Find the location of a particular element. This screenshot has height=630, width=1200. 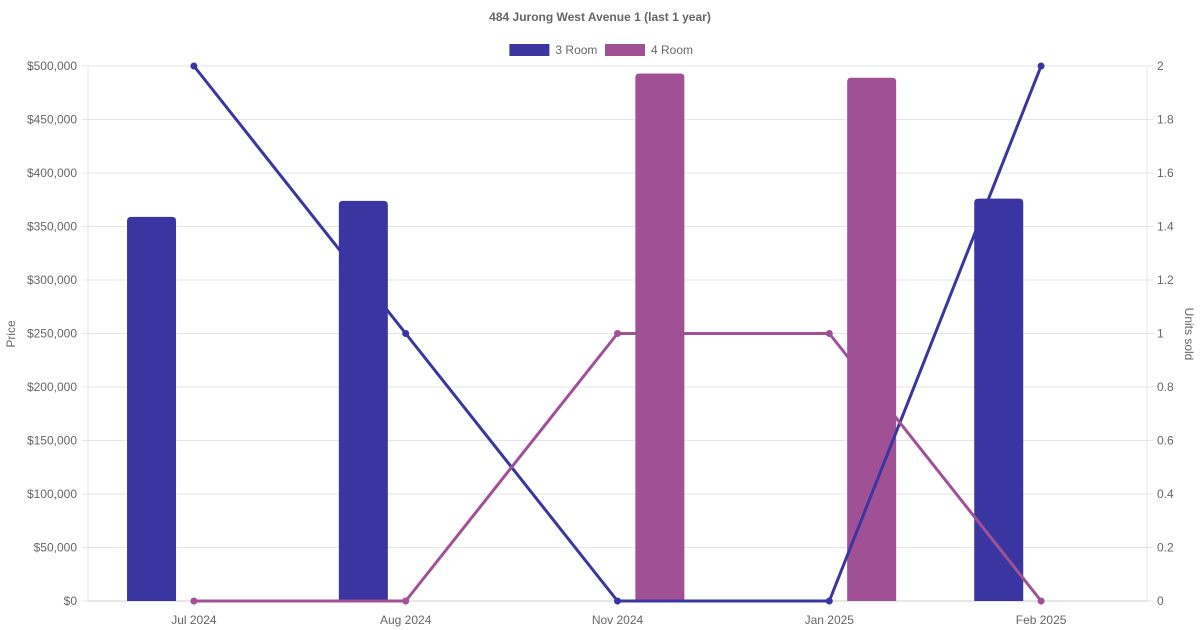

legend-label: 4 Room is located at coordinates (672, 50).